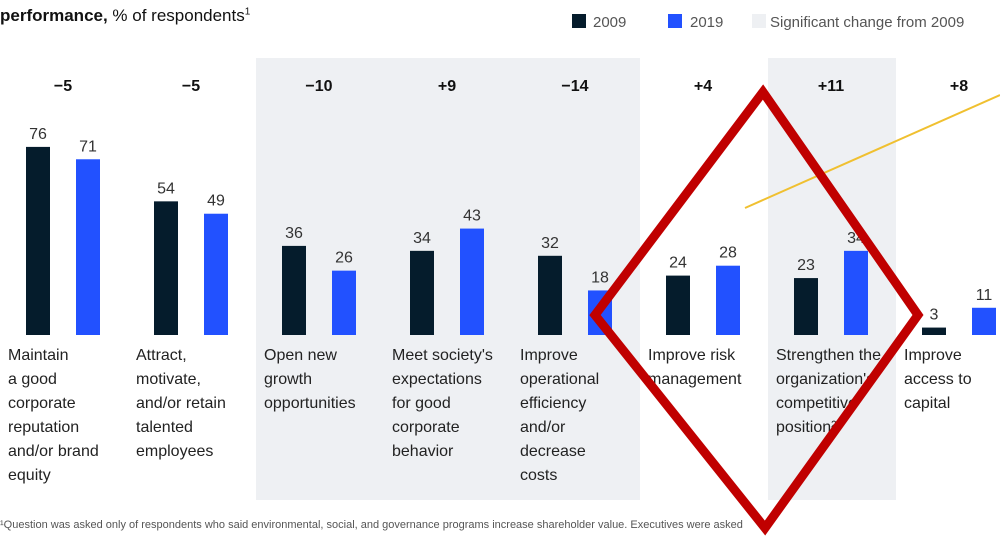 The width and height of the screenshot is (1000, 538). I want to click on value-label: 71, so click(88, 146).